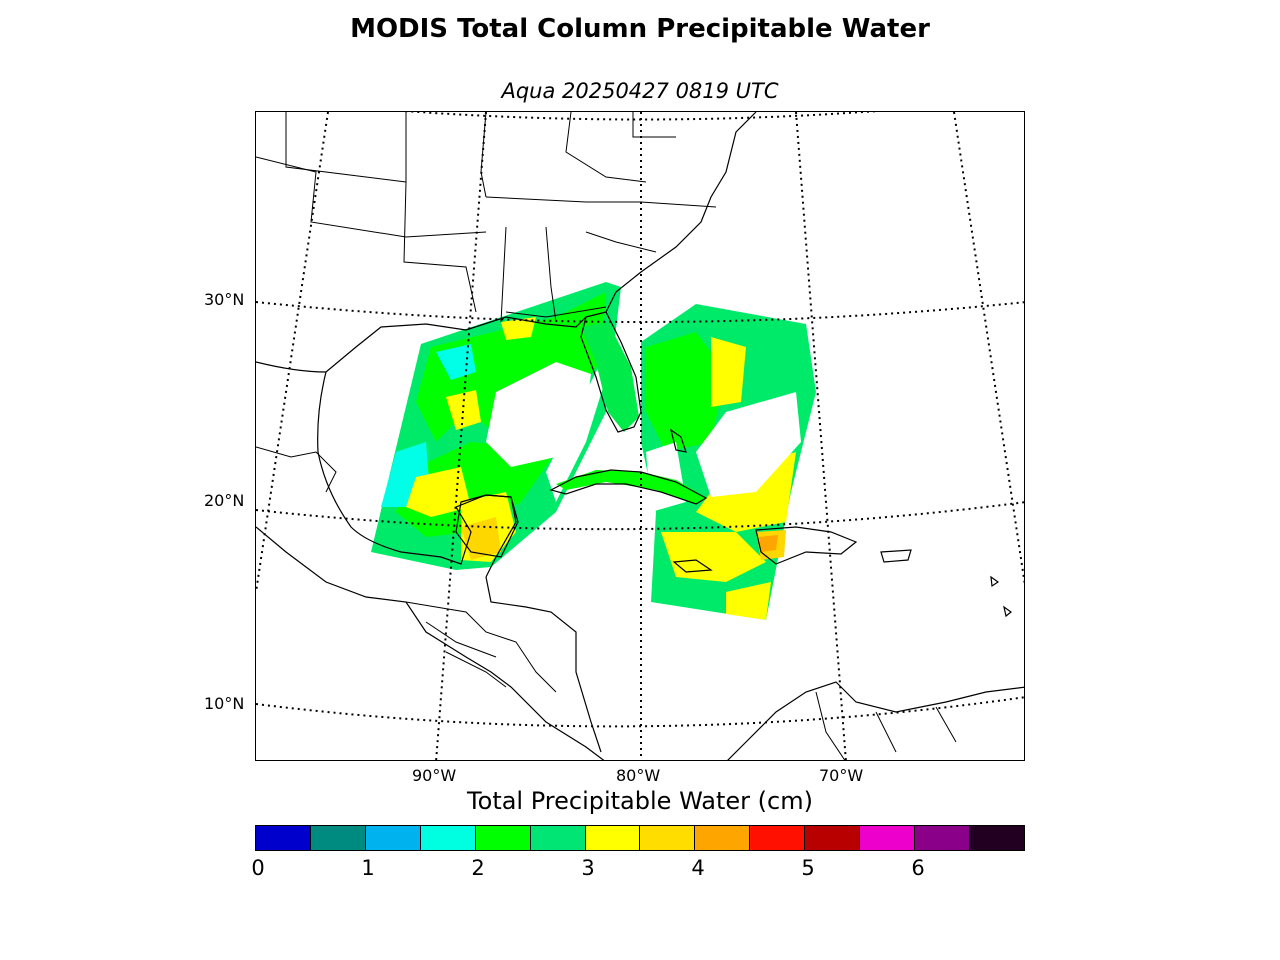 This screenshot has width=1280, height=960. I want to click on colorbar-tick-label: 0, so click(258, 868).